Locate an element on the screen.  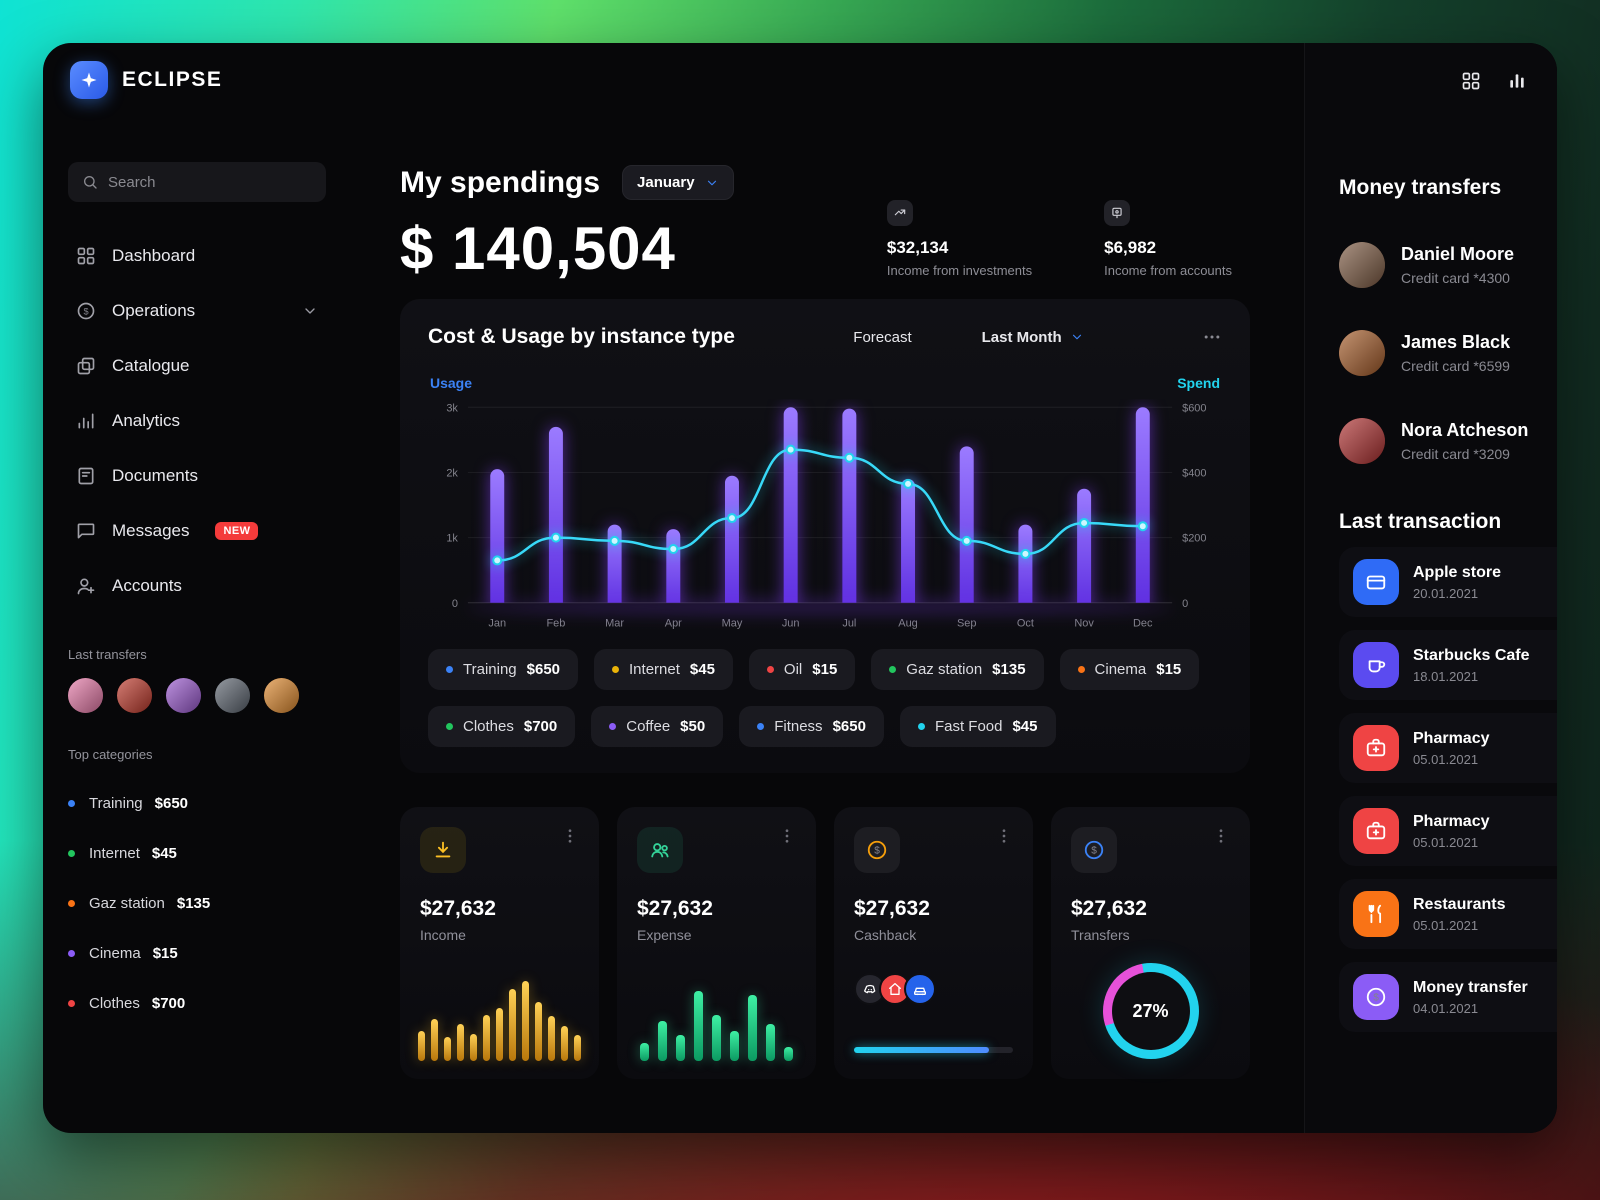
nav-item-label: Documents is located at coordinates (155, 475).